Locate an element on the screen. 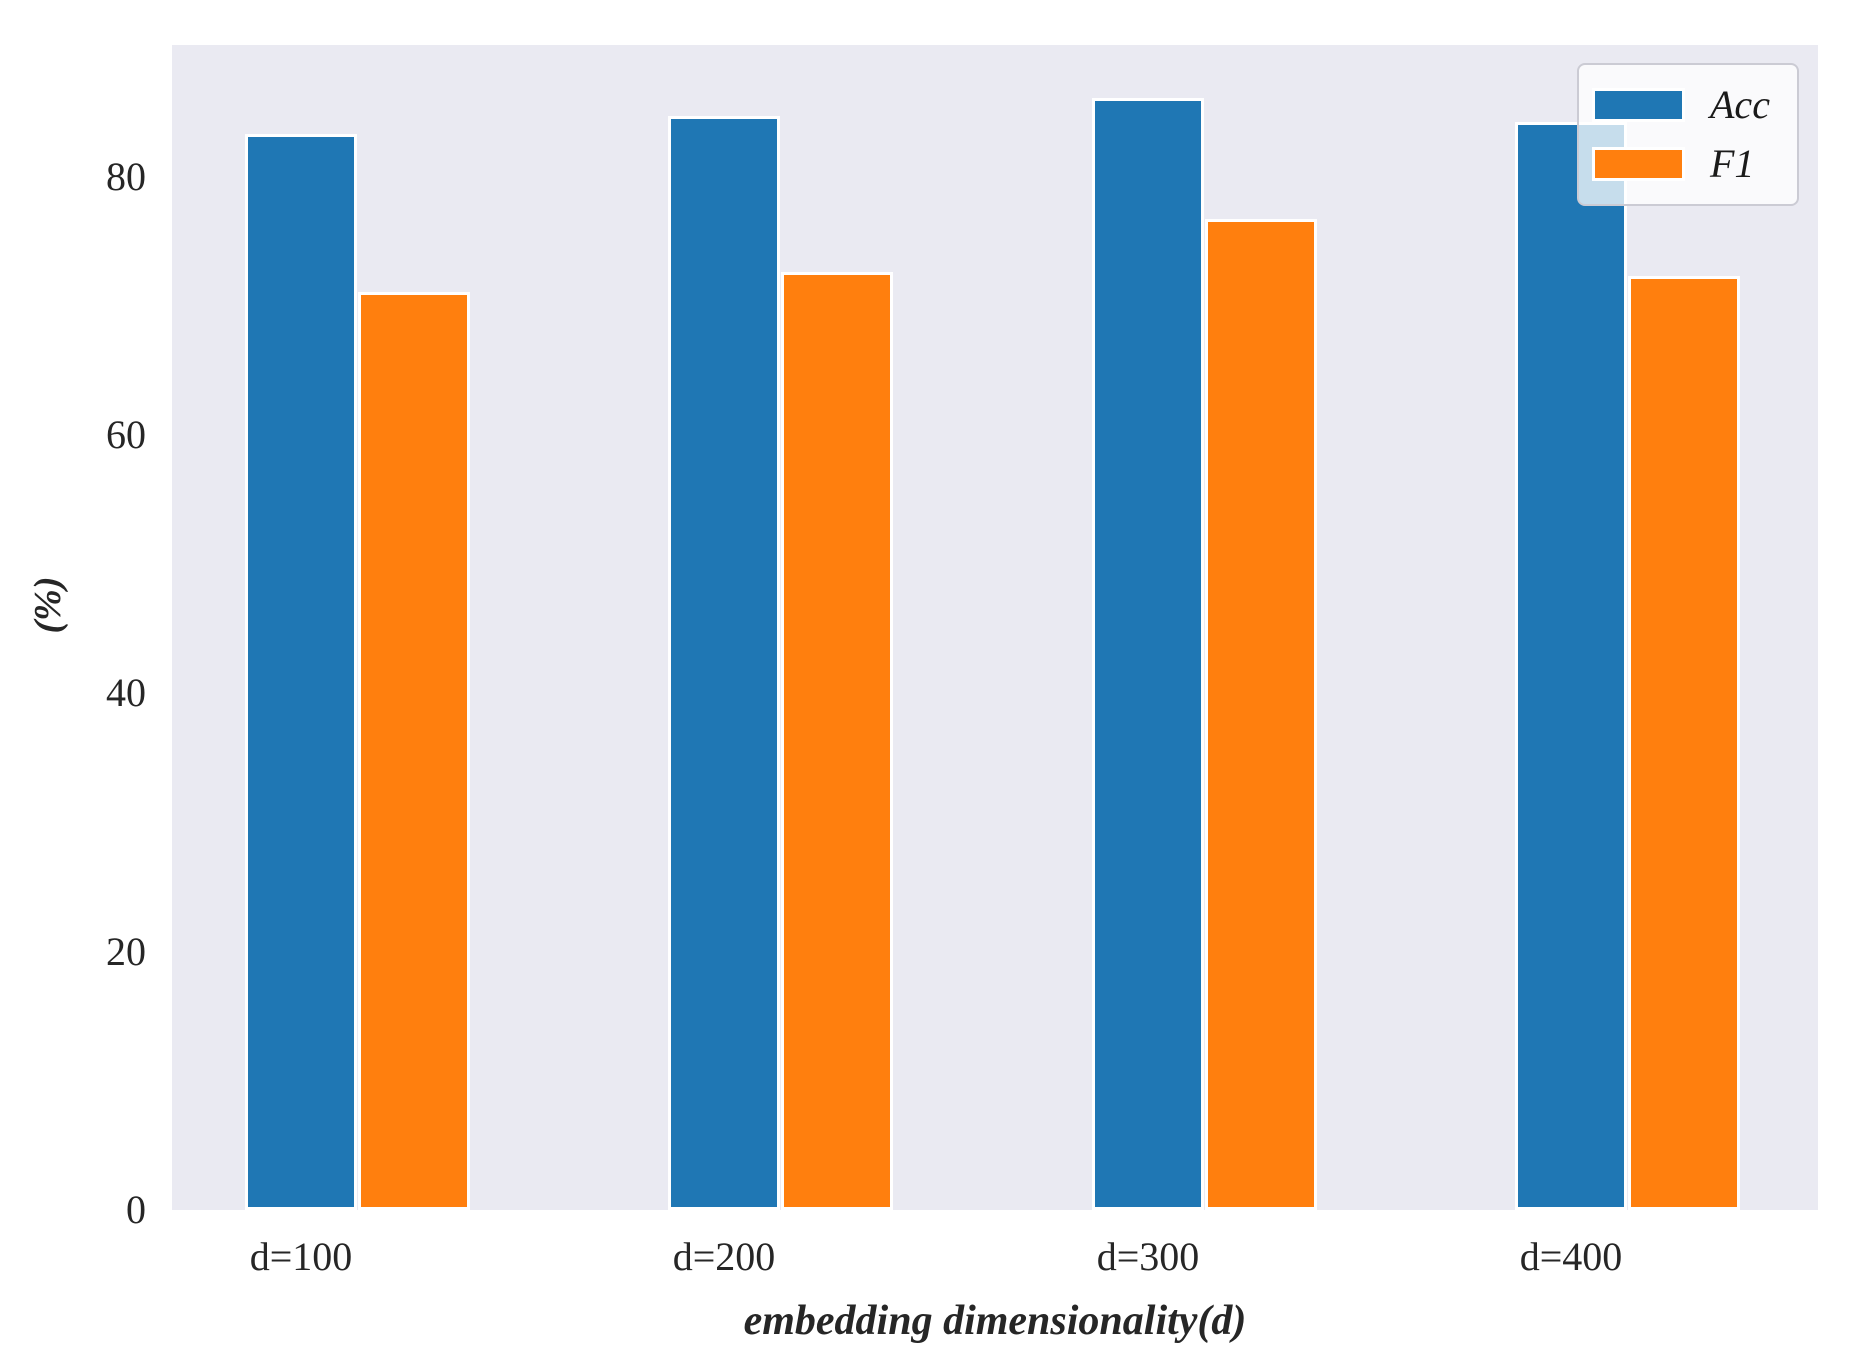  x-tick-d=300: d=300 is located at coordinates (1148, 1256).